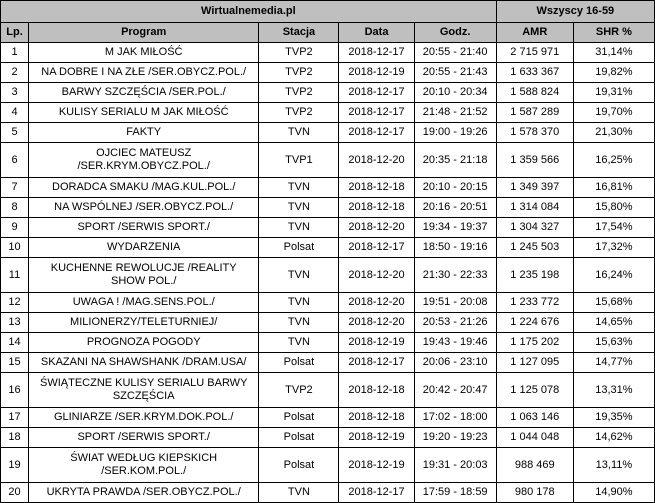 The image size is (655, 503). I want to click on cell-program: UKRYTA PRAWDA /SER.OBYCZ.POL./, so click(144, 492).